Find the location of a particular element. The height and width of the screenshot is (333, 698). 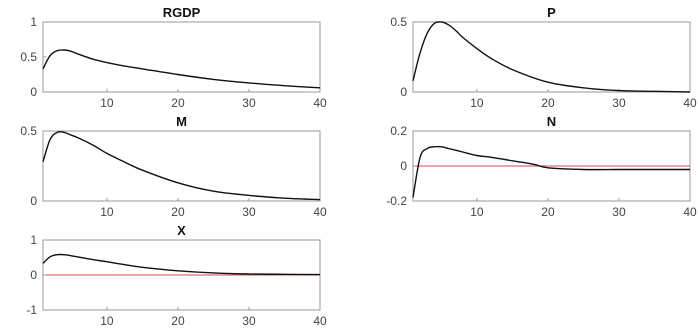

panel-n: 10 20 30 40 -0.2 0 0.2 N is located at coordinates (541, 166).